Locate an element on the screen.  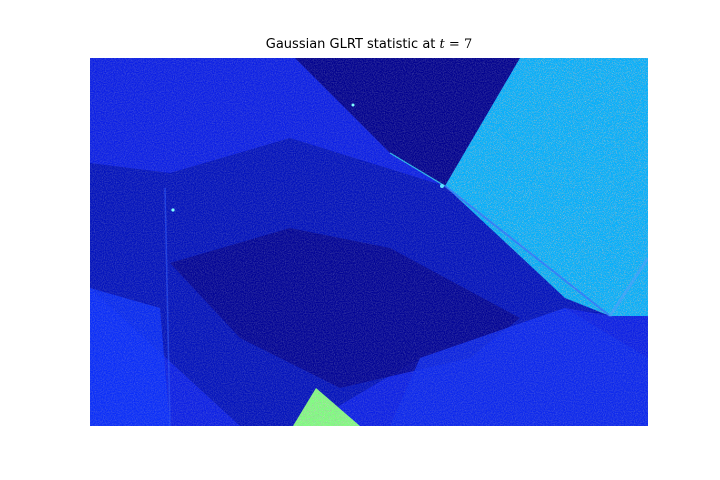
chart-title: Gaussian GLRT statistic at t = 7 is located at coordinates (369, 44).